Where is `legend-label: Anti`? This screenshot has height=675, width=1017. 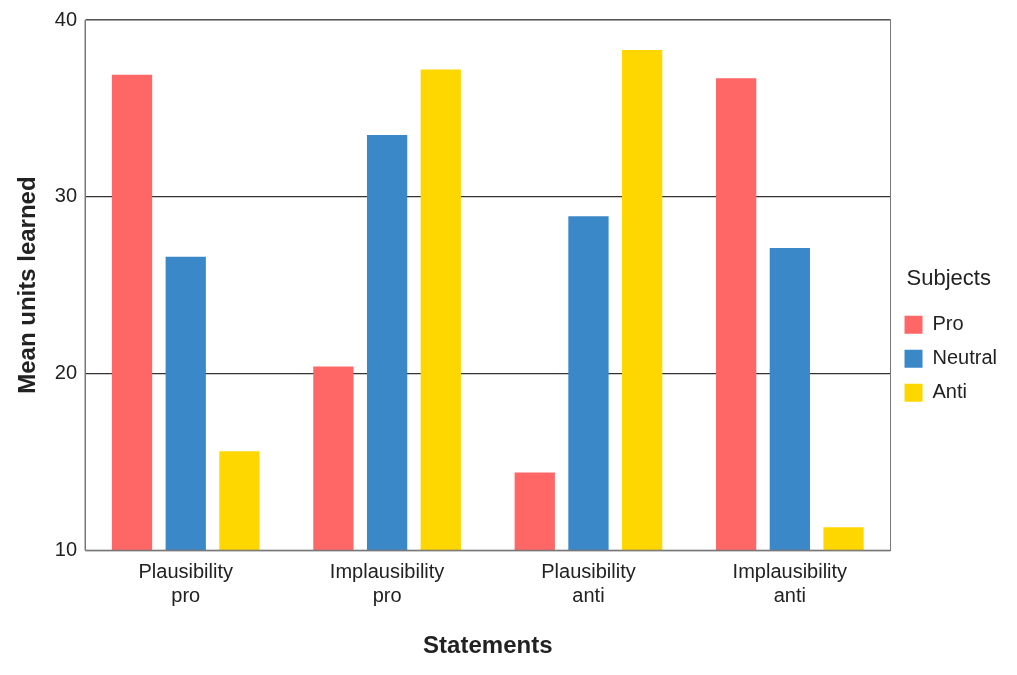 legend-label: Anti is located at coordinates (949, 391).